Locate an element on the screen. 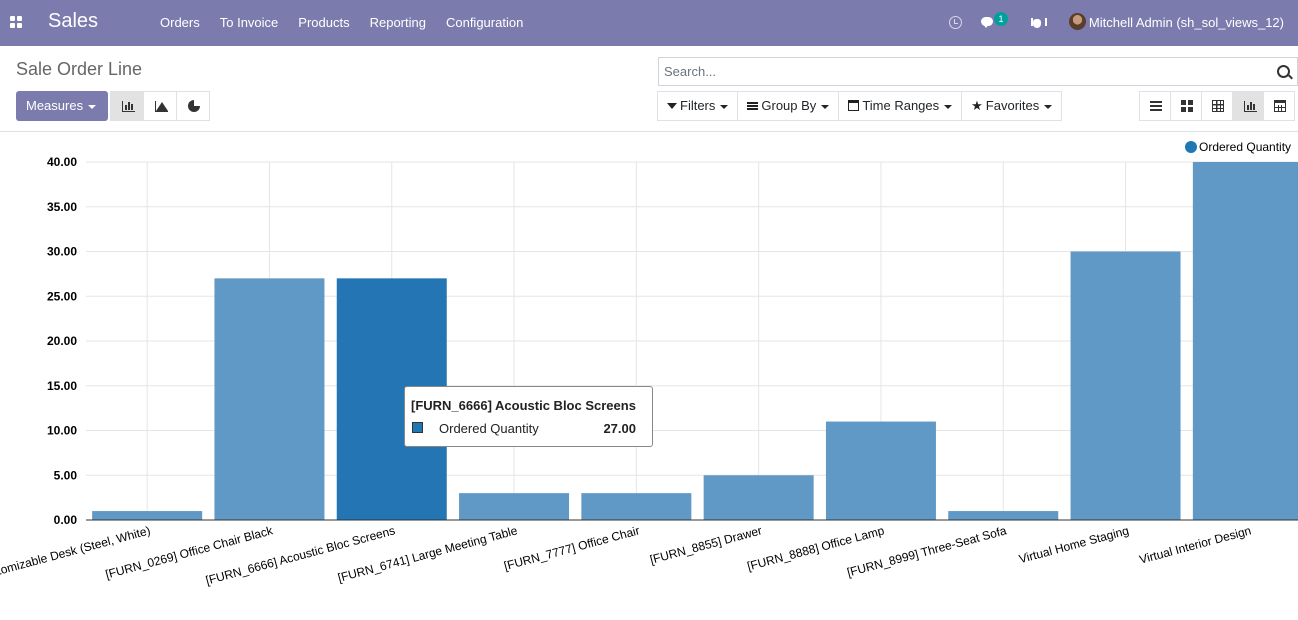 The width and height of the screenshot is (1298, 620). filter-icon is located at coordinates (672, 105).